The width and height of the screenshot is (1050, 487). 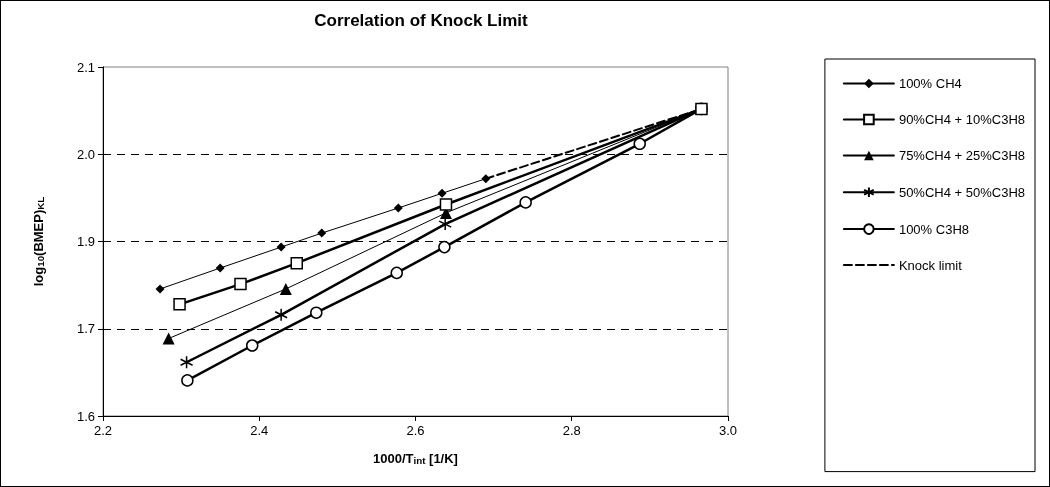 What do you see at coordinates (415, 458) in the screenshot?
I see `x-axis-title: 1000/Tint [1/K]` at bounding box center [415, 458].